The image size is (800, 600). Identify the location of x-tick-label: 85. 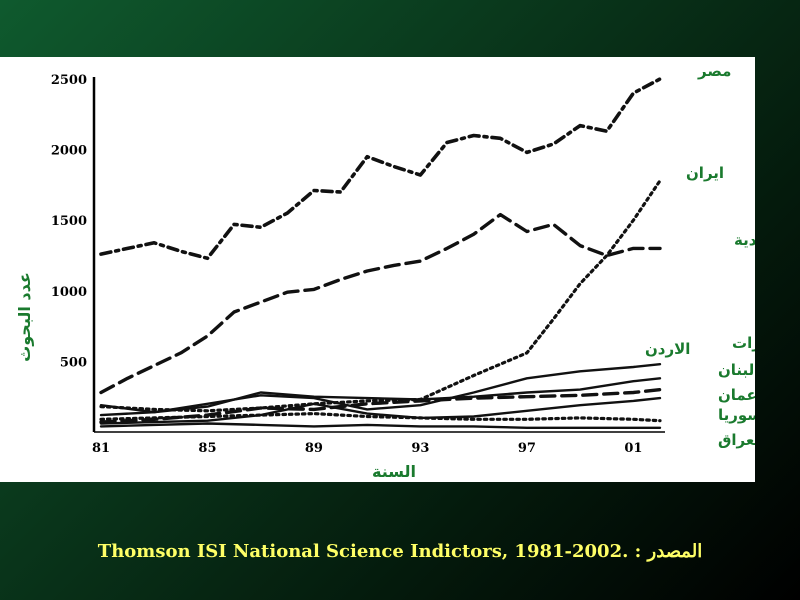
(207, 448).